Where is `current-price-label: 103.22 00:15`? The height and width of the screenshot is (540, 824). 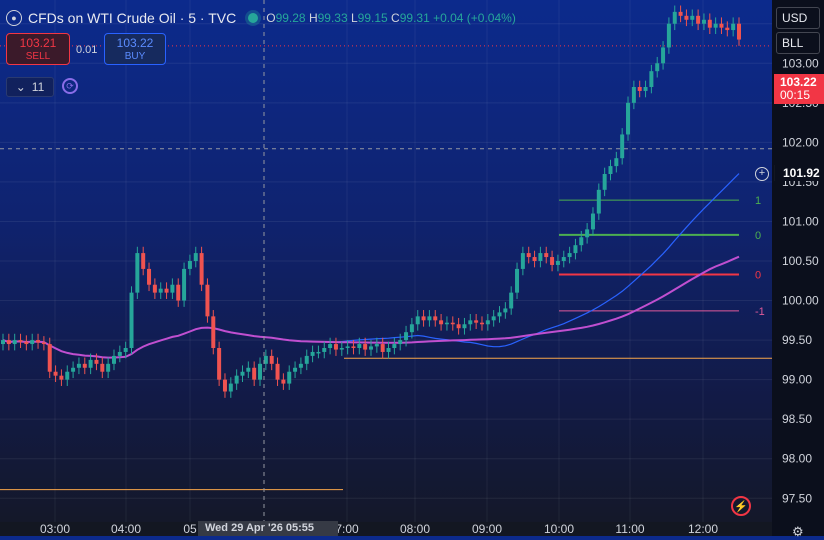
current-price-label: 103.22 00:15 is located at coordinates (799, 89).